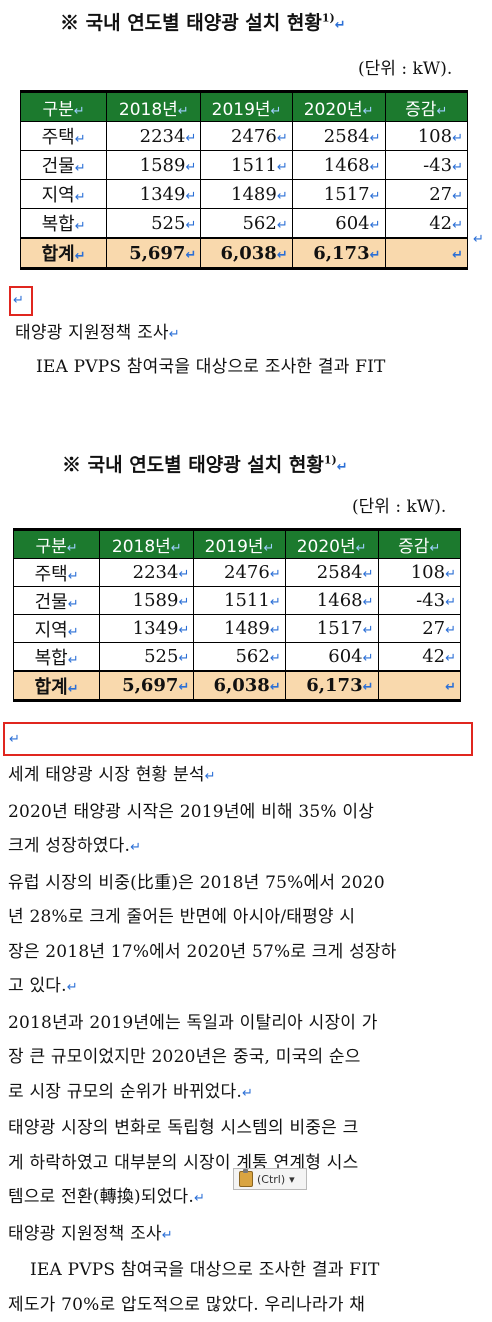 This screenshot has height=1322, width=492. I want to click on cell-text: 1349, so click(156, 628).